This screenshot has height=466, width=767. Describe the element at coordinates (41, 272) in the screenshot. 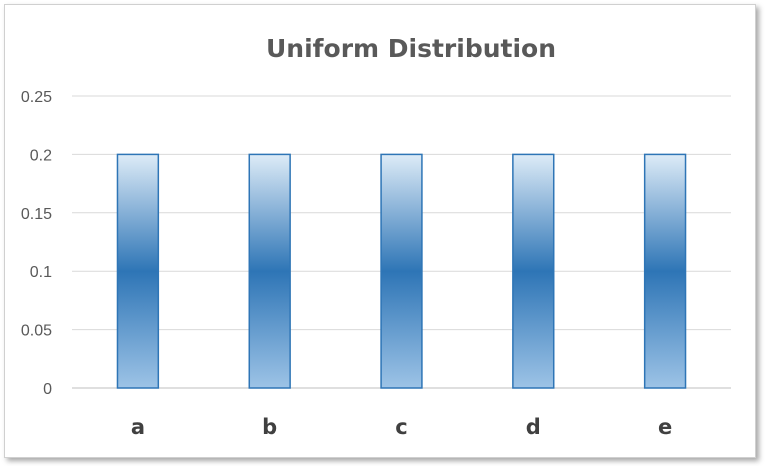

I see `y-tick-label: 0.1` at that location.